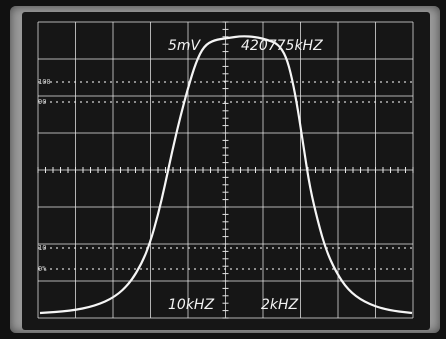 The image size is (446, 339). What do you see at coordinates (42, 269) in the screenshot?
I see `left-mark-0: 0%` at bounding box center [42, 269].